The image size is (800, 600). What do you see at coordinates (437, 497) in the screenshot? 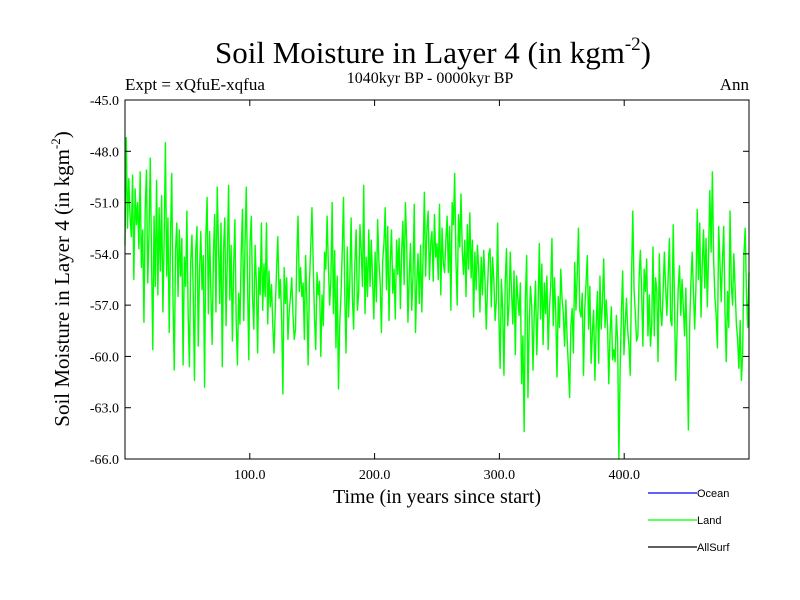
I see `x-axis-label: Time (in years since start)` at bounding box center [437, 497].